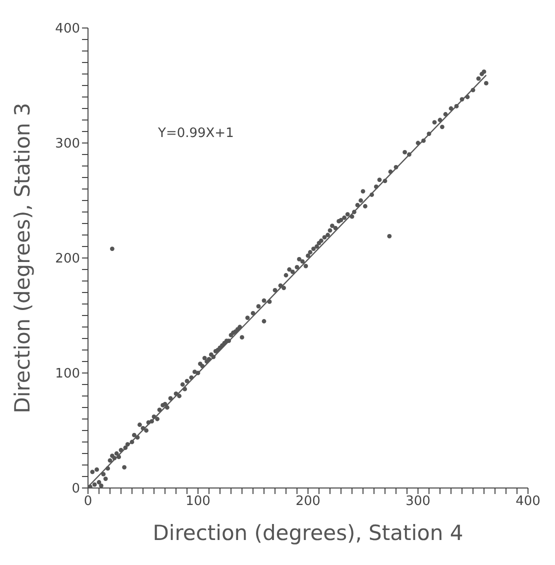  I want to click on y-tick-label: 200, so click(67, 259).